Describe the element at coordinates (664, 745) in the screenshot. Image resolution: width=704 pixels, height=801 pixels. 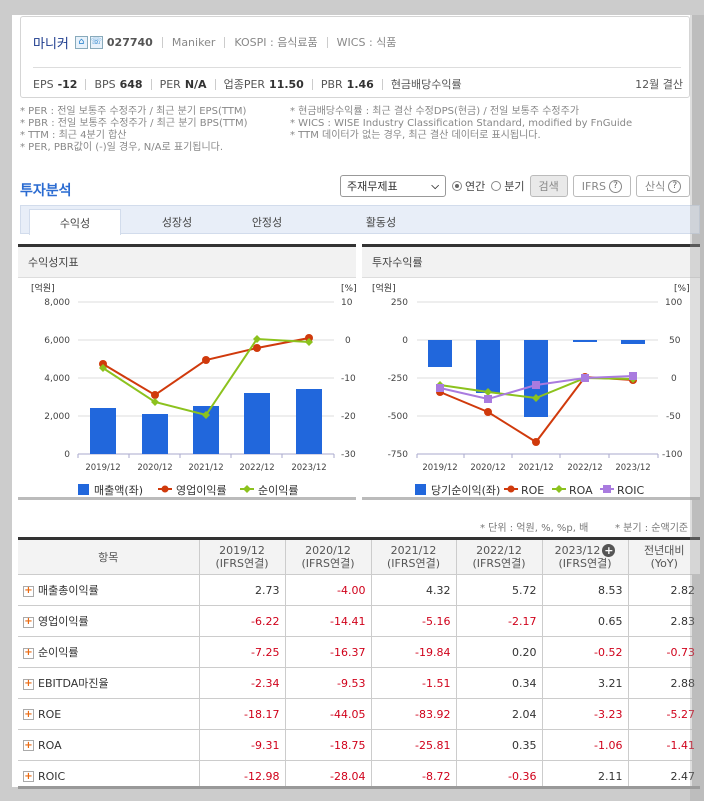
I see `value-cell: -1.41` at that location.